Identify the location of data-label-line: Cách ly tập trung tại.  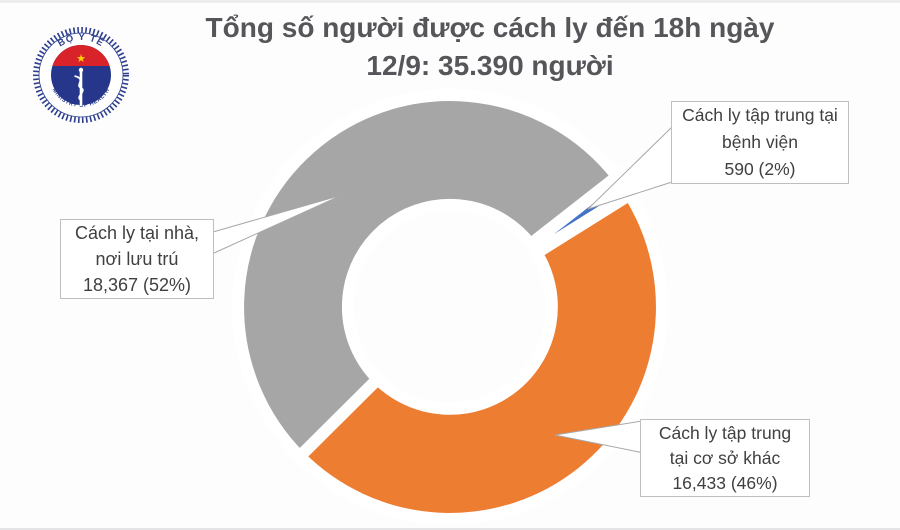
(760, 115).